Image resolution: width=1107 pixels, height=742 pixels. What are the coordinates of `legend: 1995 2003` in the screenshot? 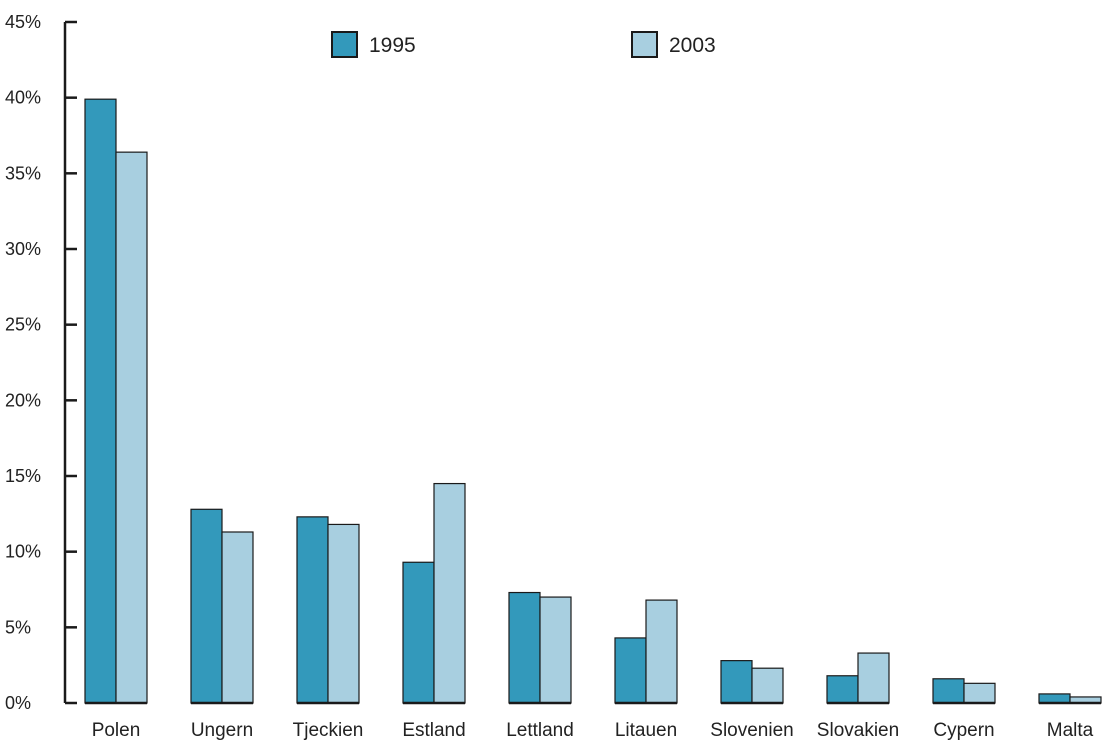 It's located at (523, 44).